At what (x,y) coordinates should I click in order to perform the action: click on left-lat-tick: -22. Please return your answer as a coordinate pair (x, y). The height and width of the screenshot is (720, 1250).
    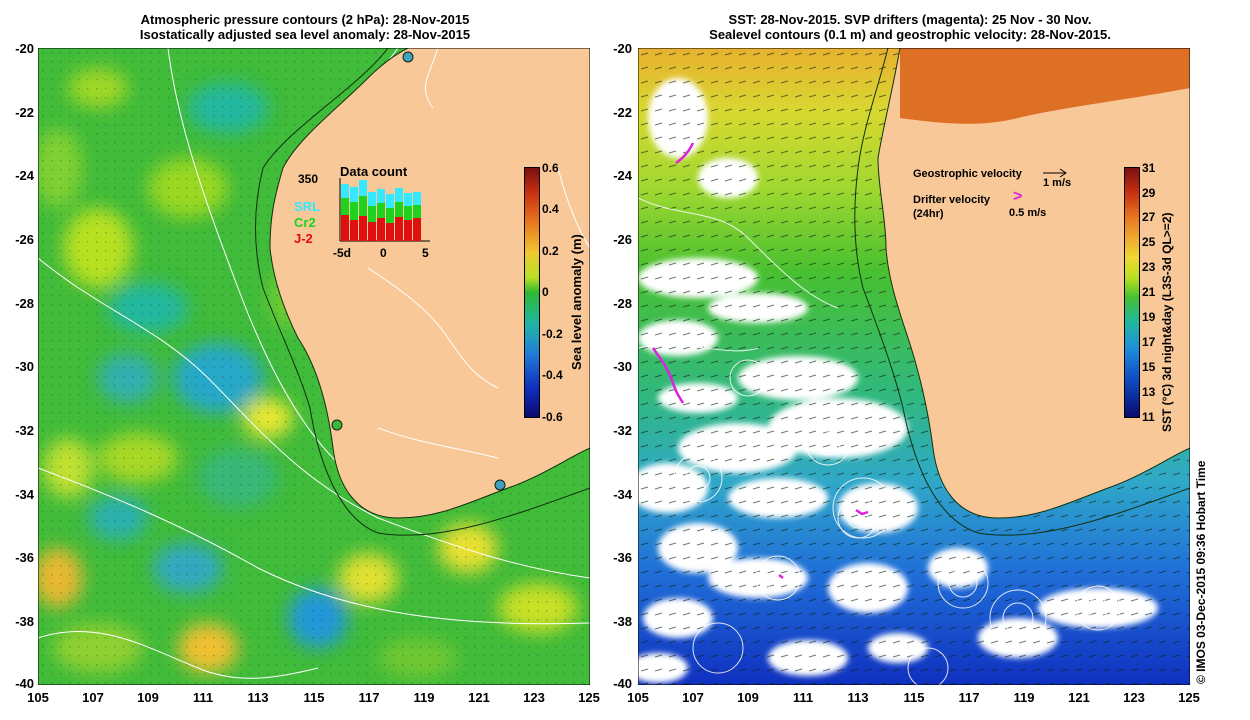
    Looking at the image, I should click on (24, 112).